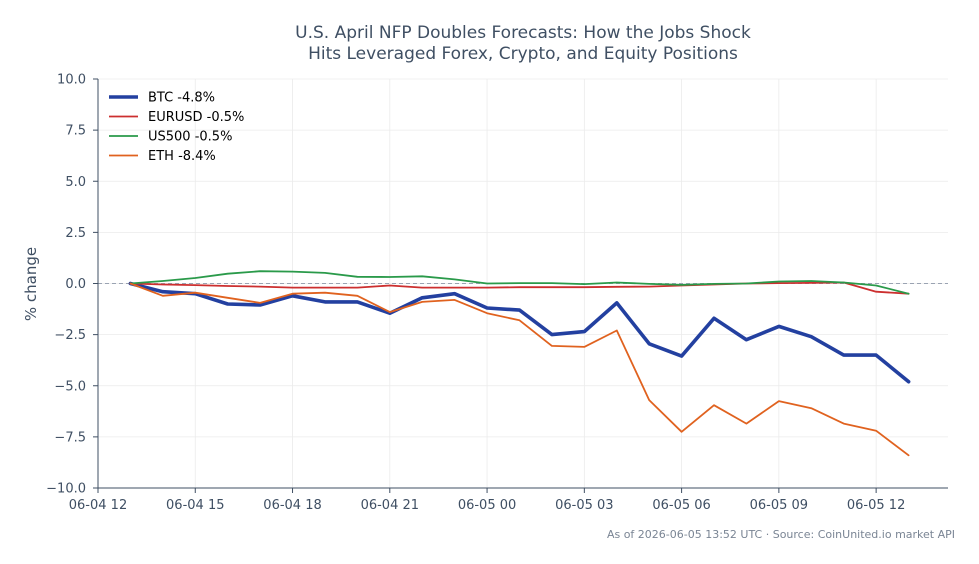 The height and width of the screenshot is (564, 979). What do you see at coordinates (584, 505) in the screenshot?
I see `x-tick-label: 06-05 03` at bounding box center [584, 505].